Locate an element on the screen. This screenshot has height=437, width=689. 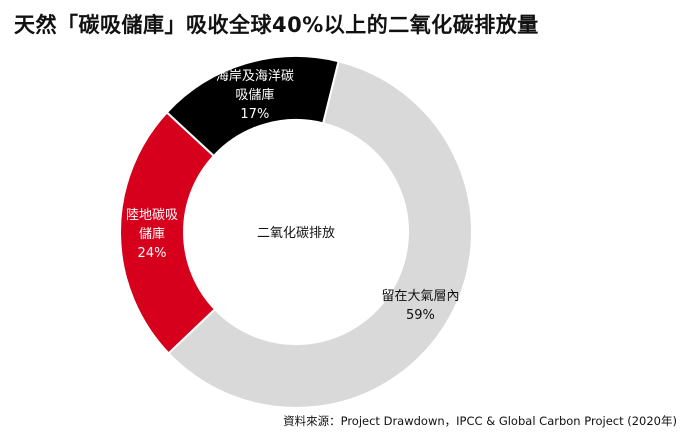
center-label: 二氧化碳排放 is located at coordinates (296, 233).